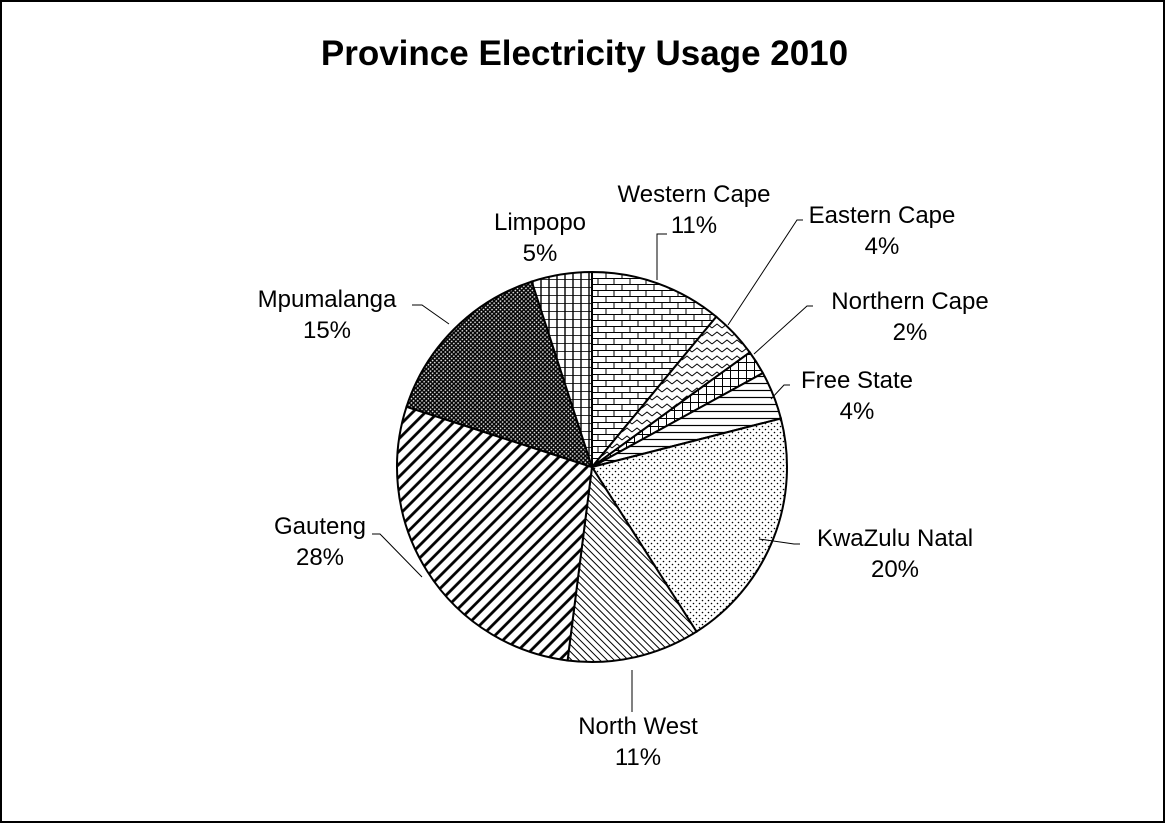 The image size is (1165, 823). Describe the element at coordinates (495, 533) in the screenshot. I see `pie-slice-gauteng` at that location.